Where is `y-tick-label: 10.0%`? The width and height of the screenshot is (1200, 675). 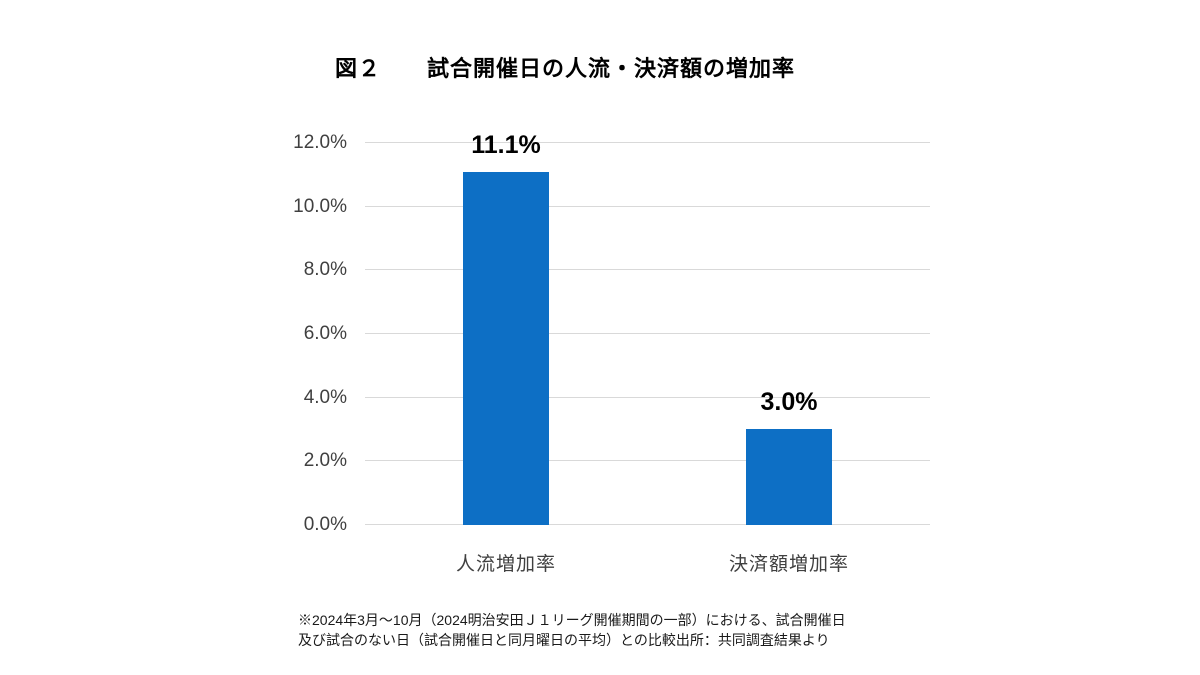
y-tick-label: 10.0% is located at coordinates (320, 206).